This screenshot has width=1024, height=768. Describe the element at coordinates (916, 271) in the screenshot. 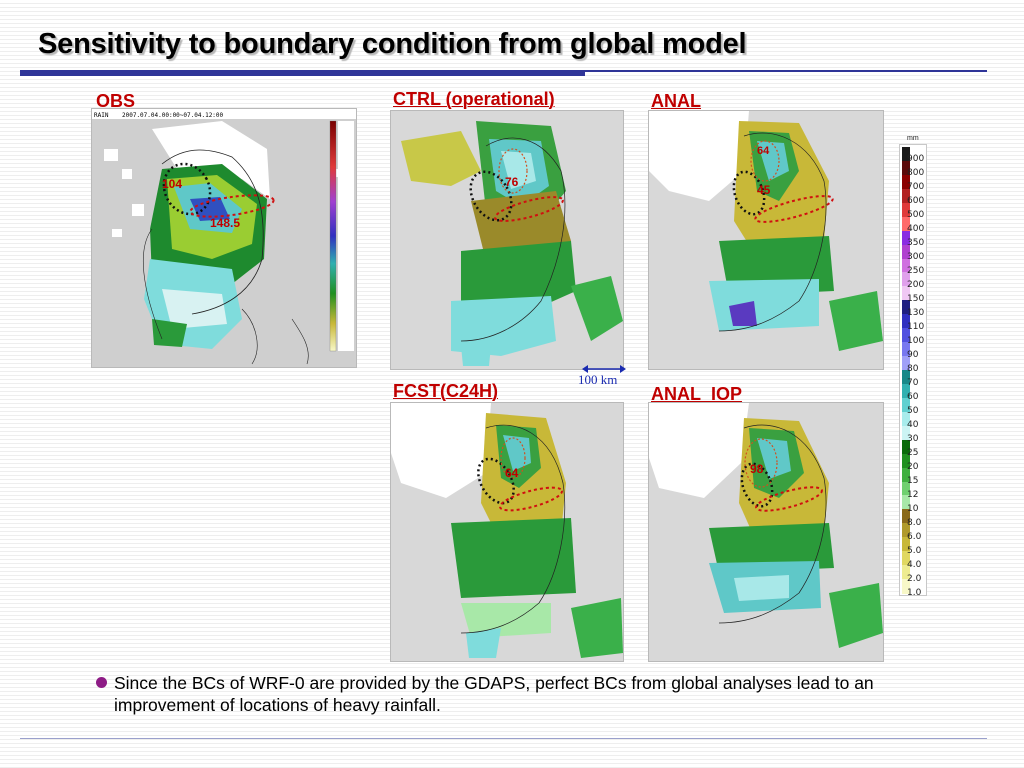

I see `colorbar-tick-label: 250` at that location.